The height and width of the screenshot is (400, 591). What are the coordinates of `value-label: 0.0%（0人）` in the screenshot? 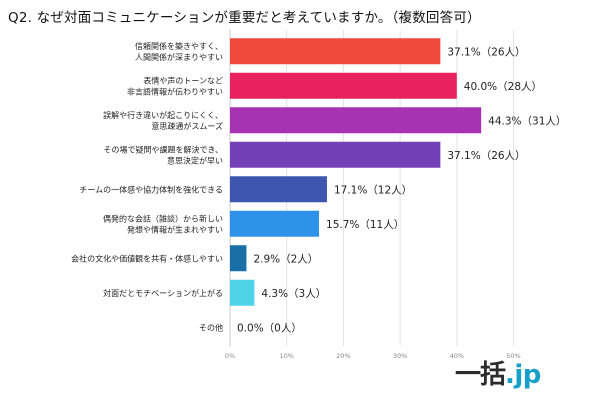 It's located at (269, 328).